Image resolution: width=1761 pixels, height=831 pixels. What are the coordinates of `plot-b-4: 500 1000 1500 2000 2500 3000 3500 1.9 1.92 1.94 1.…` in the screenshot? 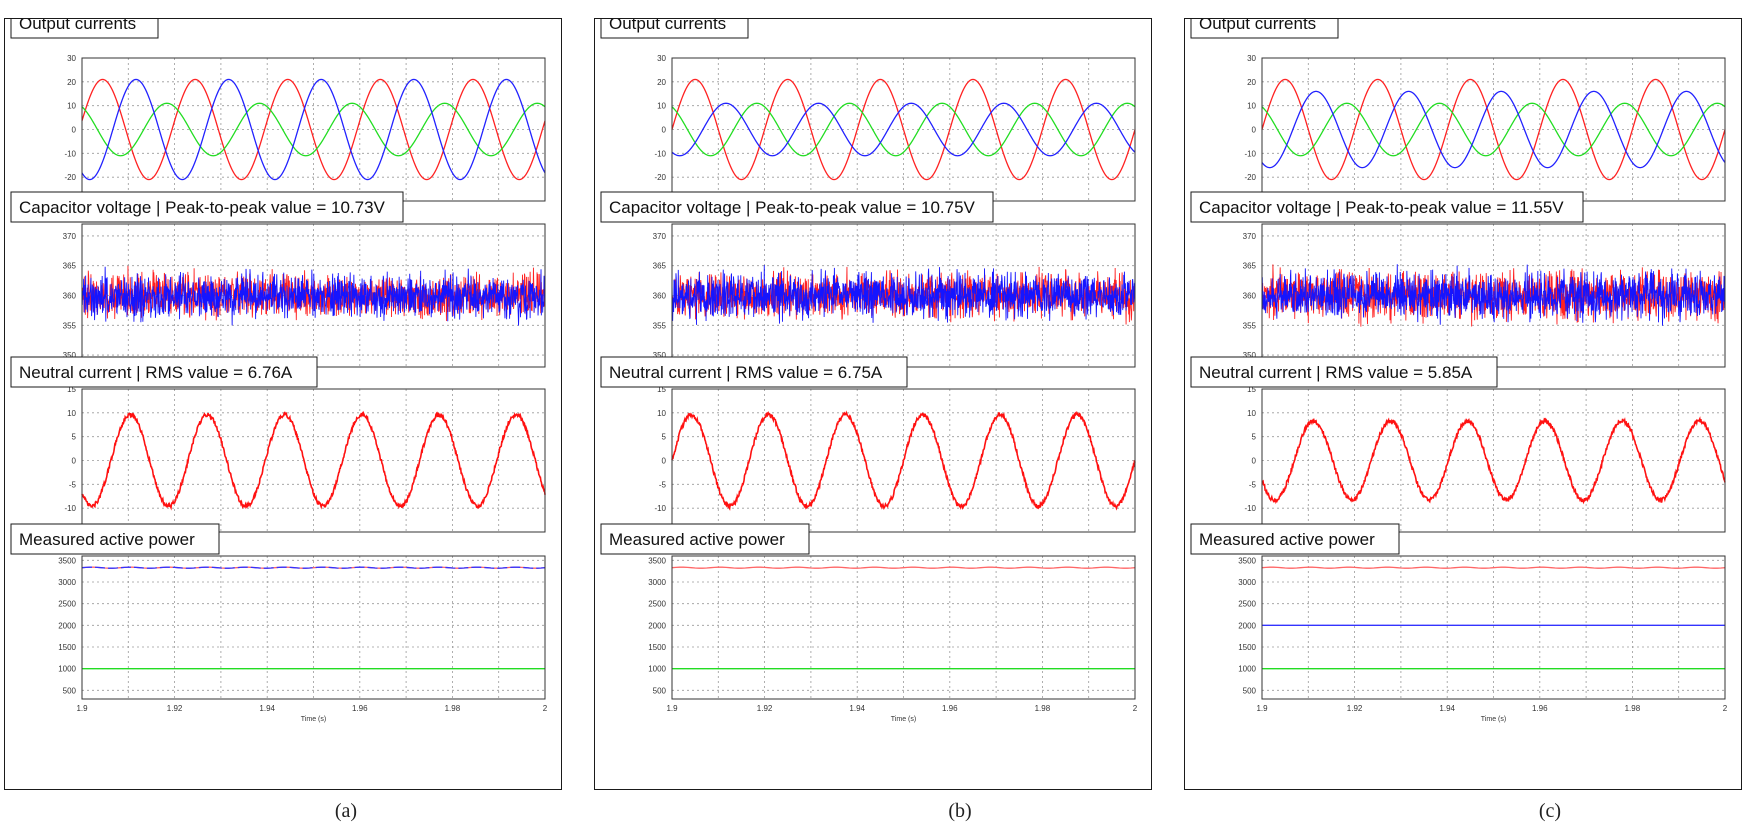 It's located at (869, 623).